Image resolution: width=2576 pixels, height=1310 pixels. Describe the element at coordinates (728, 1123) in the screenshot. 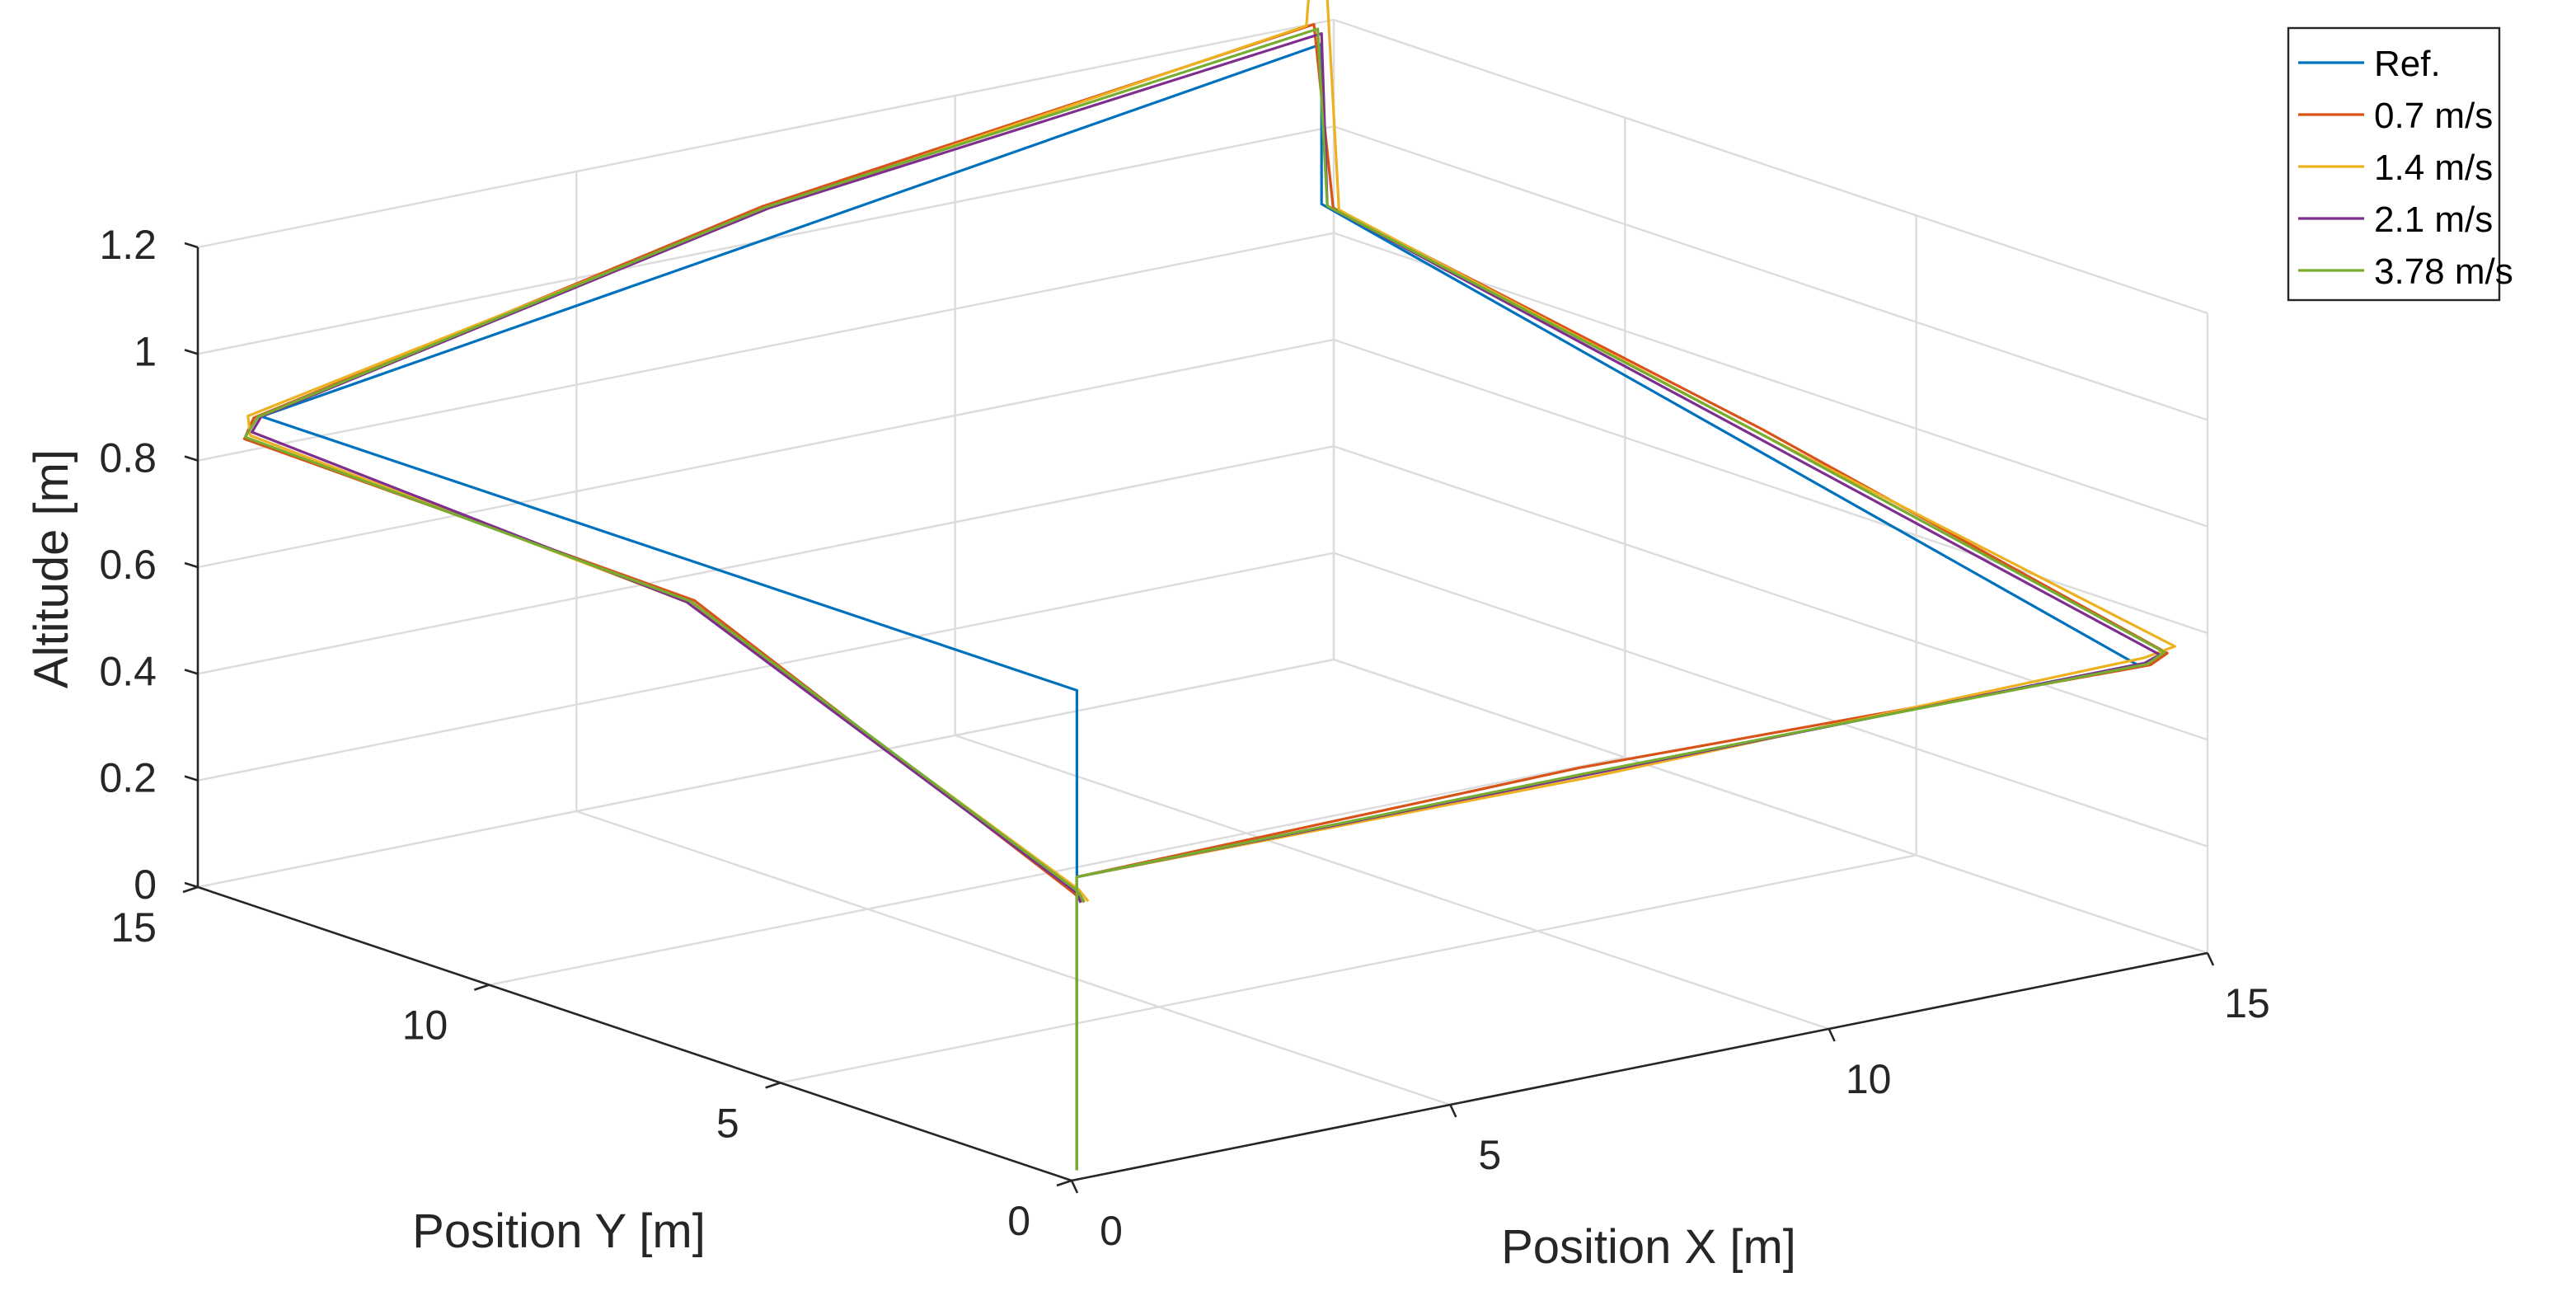

I see `y-tick-label: 5` at that location.